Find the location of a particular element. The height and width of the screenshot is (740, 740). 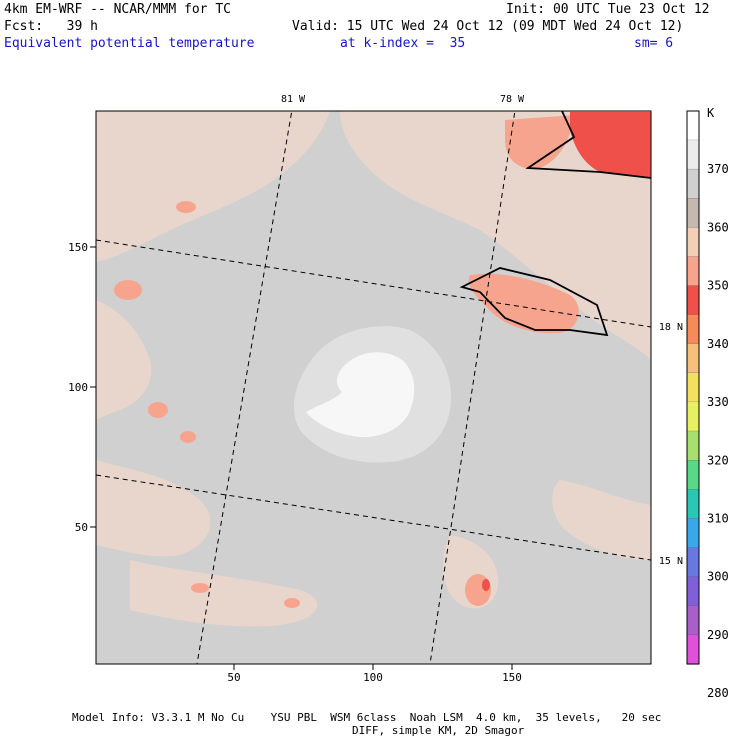

field-name: Equivalent potential temperature is located at coordinates (129, 43).